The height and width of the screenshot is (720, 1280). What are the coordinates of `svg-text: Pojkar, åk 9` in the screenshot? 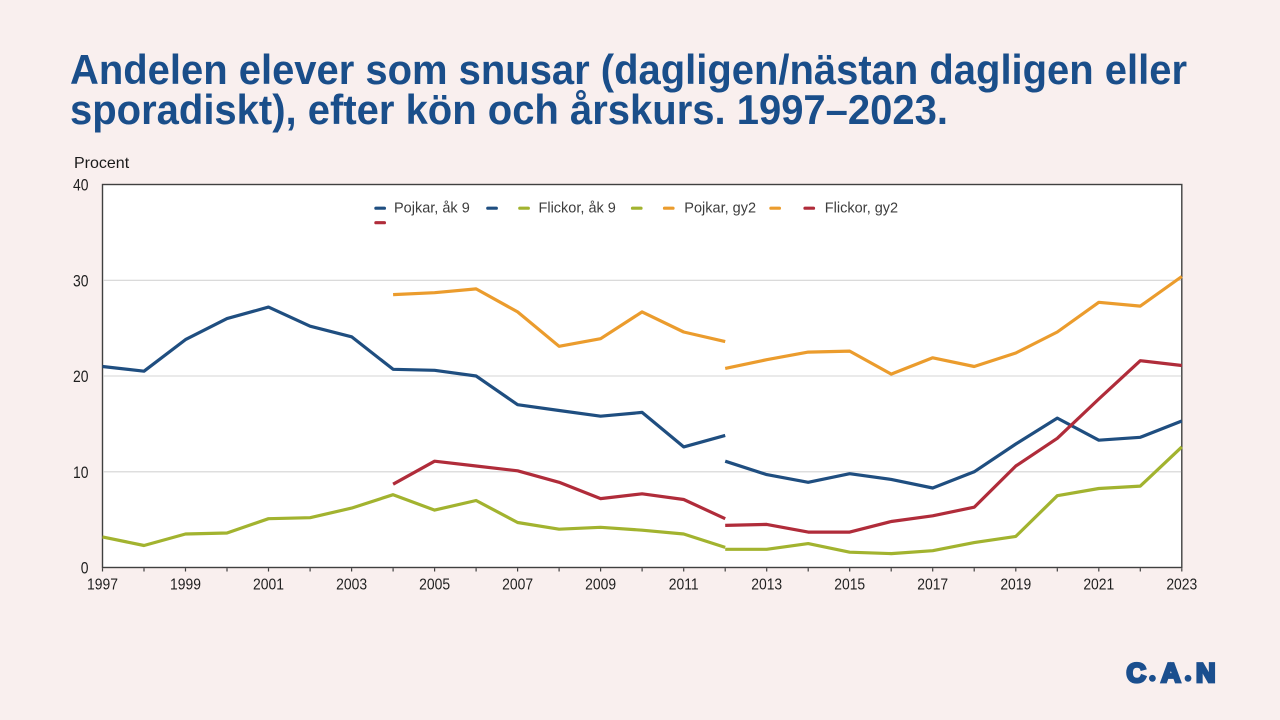 It's located at (432, 209).